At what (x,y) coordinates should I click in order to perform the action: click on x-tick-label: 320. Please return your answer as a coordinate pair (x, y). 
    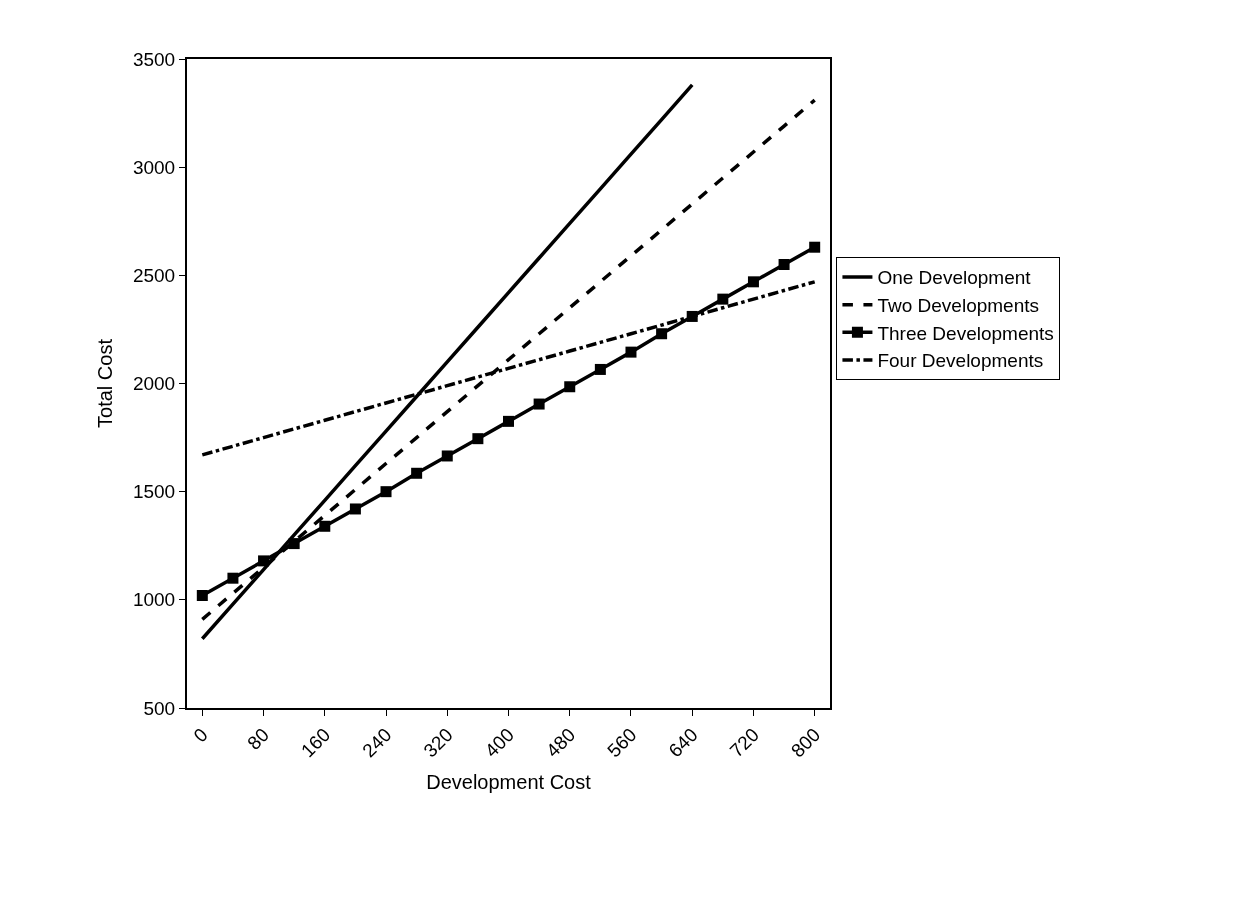
    Looking at the image, I should click on (438, 743).